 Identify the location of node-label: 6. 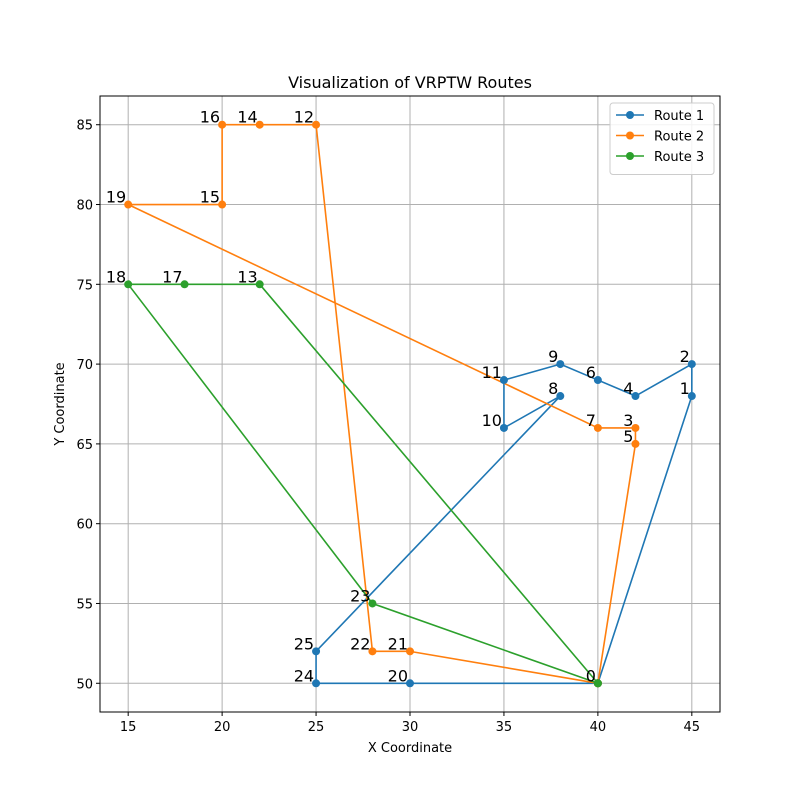
(591, 372).